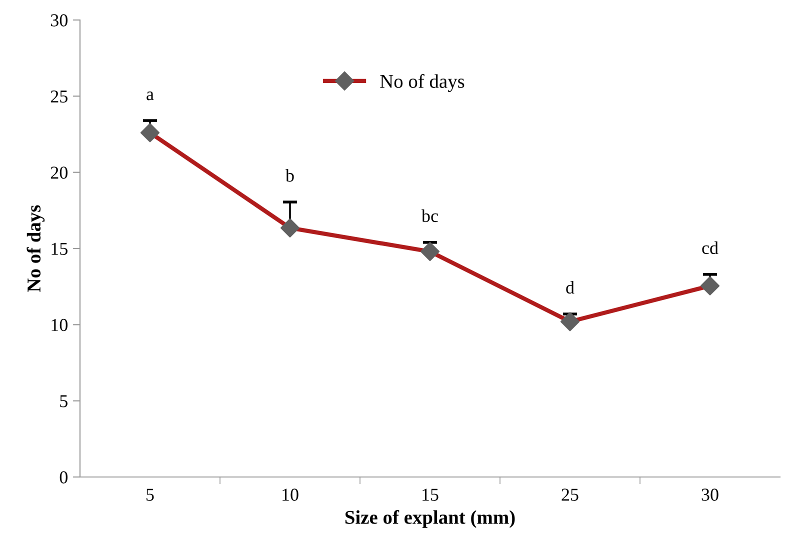 This screenshot has width=794, height=542. Describe the element at coordinates (430, 494) in the screenshot. I see `x-tick-label: 15` at that location.